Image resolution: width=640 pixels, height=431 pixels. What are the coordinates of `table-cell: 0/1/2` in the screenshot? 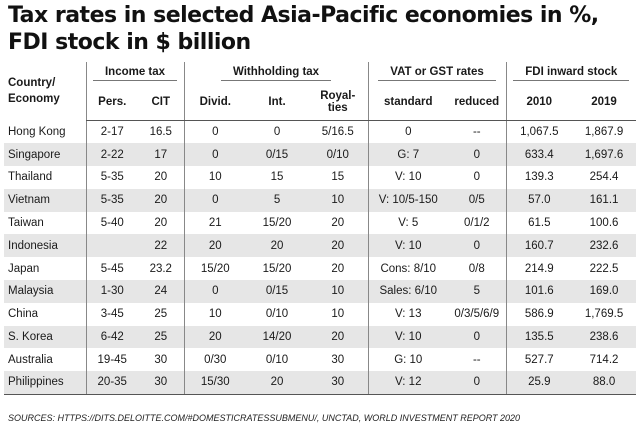 It's located at (477, 223).